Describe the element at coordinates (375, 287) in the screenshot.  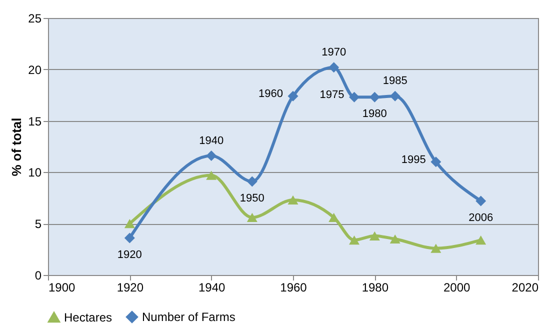
I see `x-tick-label: 1980` at that location.